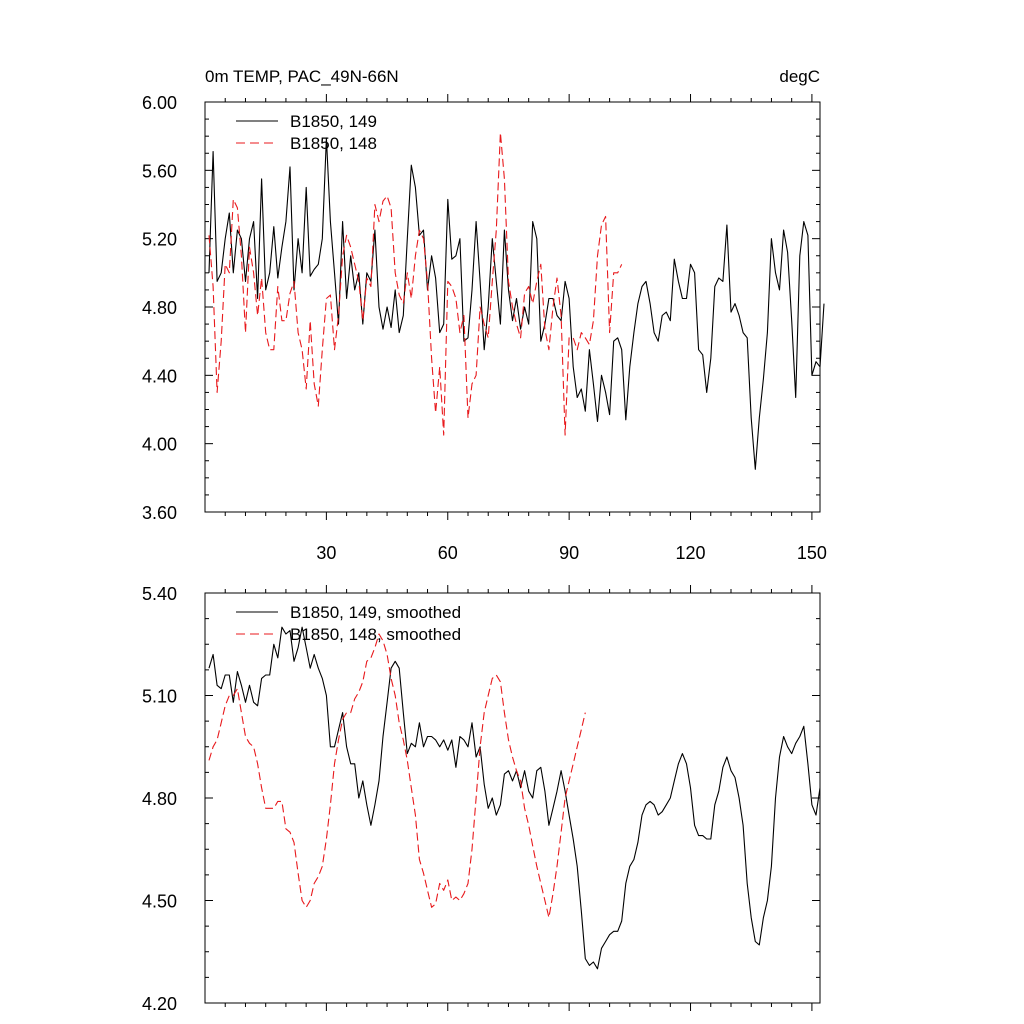  What do you see at coordinates (812, 553) in the screenshot?
I see `top-x-tick-label: 150` at bounding box center [812, 553].